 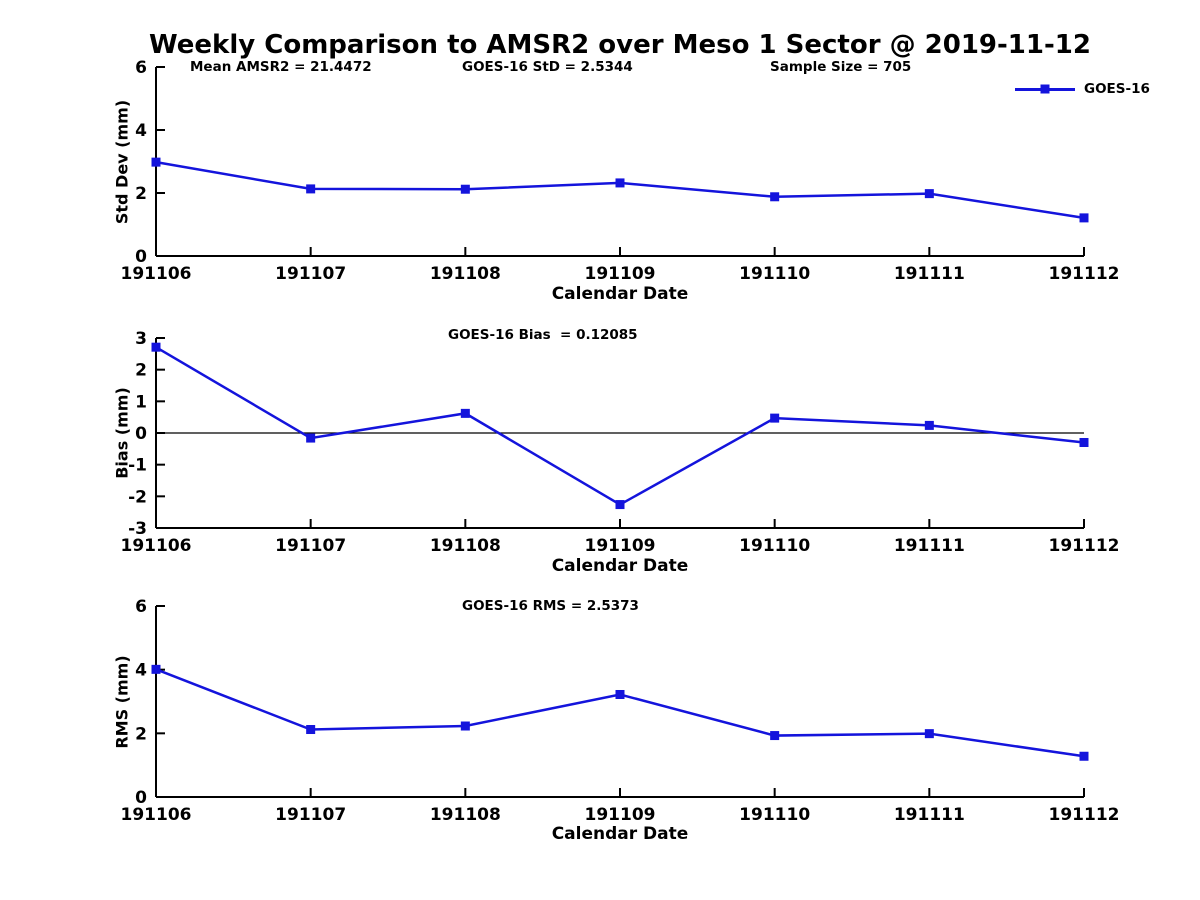 I want to click on stat-sample-size: Sample Size = 705, so click(x=841, y=67).